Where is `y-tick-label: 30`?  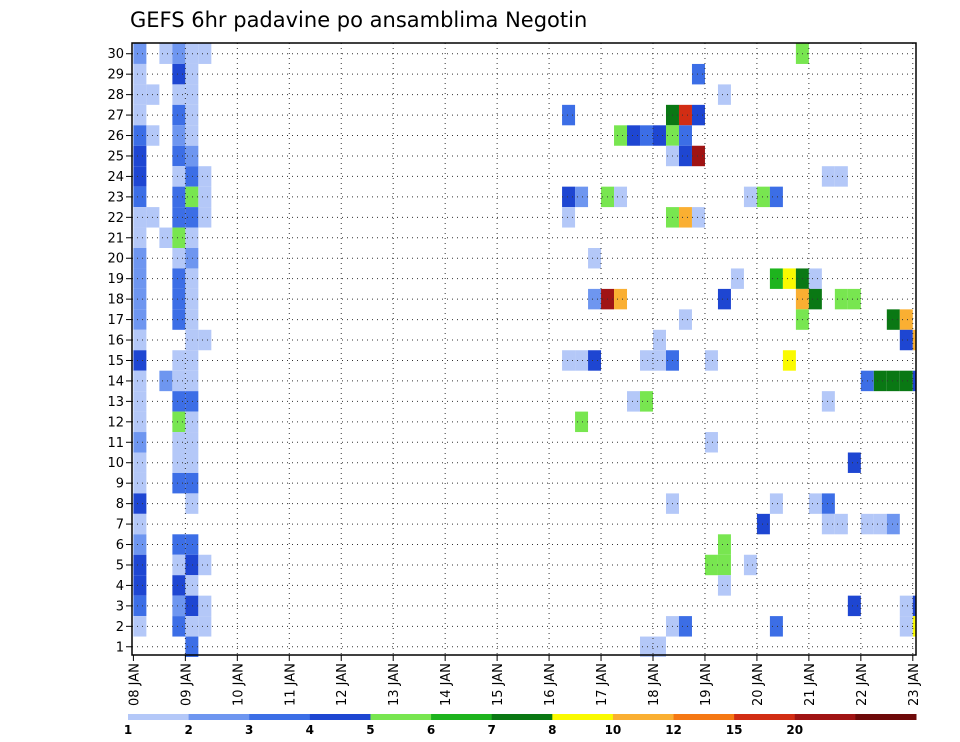 y-tick-label: 30 is located at coordinates (115, 54).